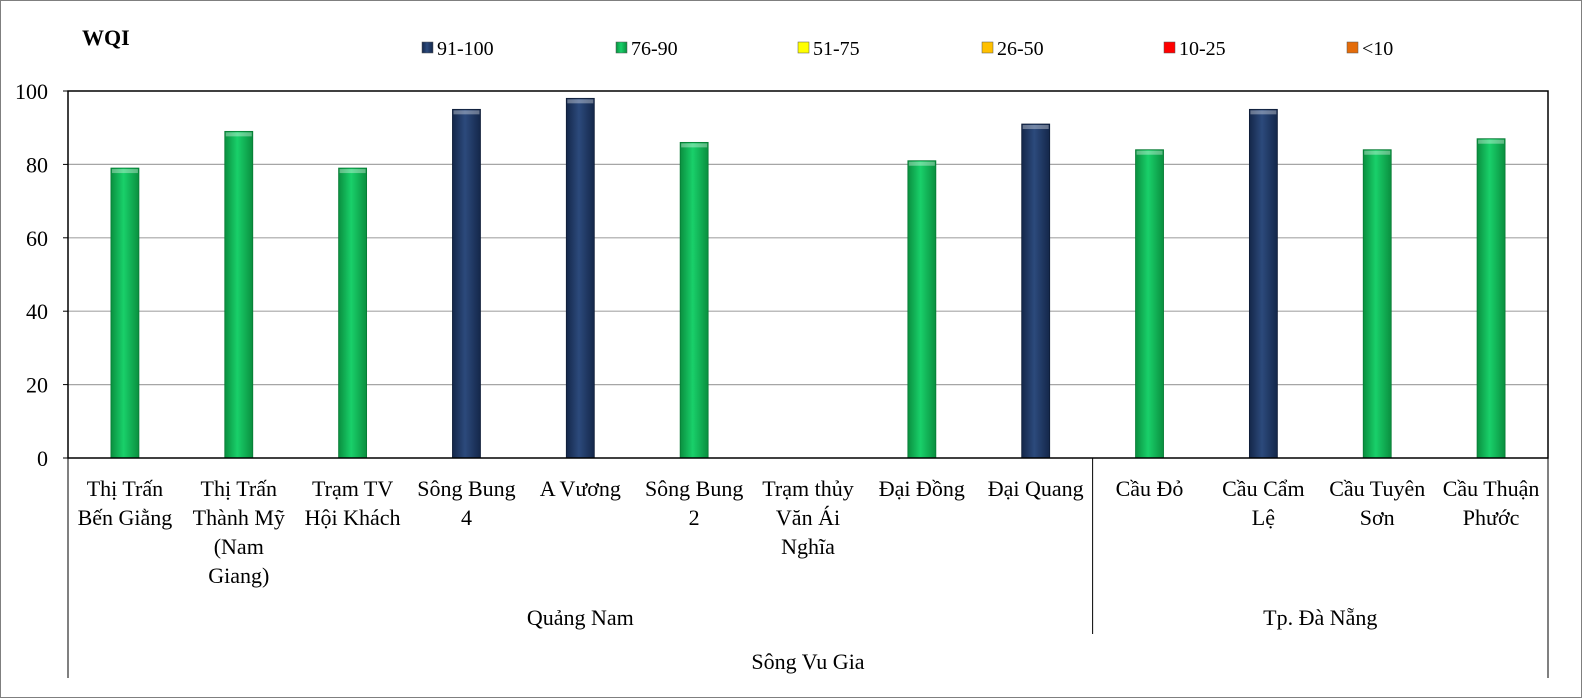 This screenshot has height=700, width=1584. I want to click on legend-label: 91-100, so click(465, 49).